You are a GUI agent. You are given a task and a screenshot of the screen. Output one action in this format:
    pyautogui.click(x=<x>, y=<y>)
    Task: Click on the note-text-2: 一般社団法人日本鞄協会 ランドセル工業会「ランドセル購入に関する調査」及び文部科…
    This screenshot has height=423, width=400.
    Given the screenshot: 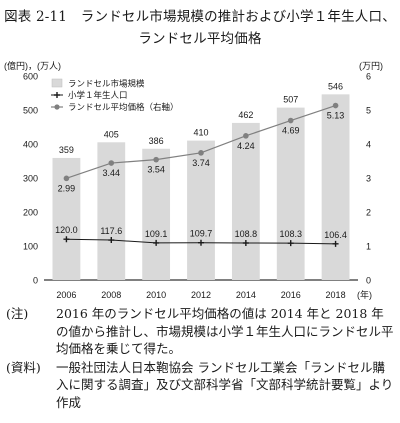 What is the action you would take?
    pyautogui.click(x=225, y=384)
    